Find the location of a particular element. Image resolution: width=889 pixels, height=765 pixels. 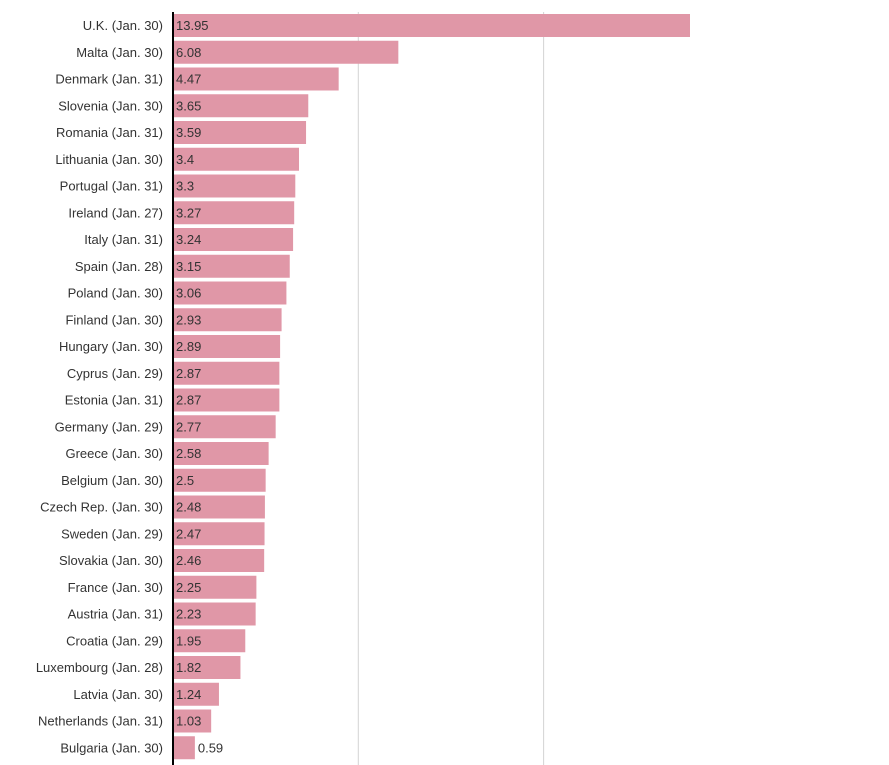

category-label: Slovenia (Jan. 30) is located at coordinates (110, 105).